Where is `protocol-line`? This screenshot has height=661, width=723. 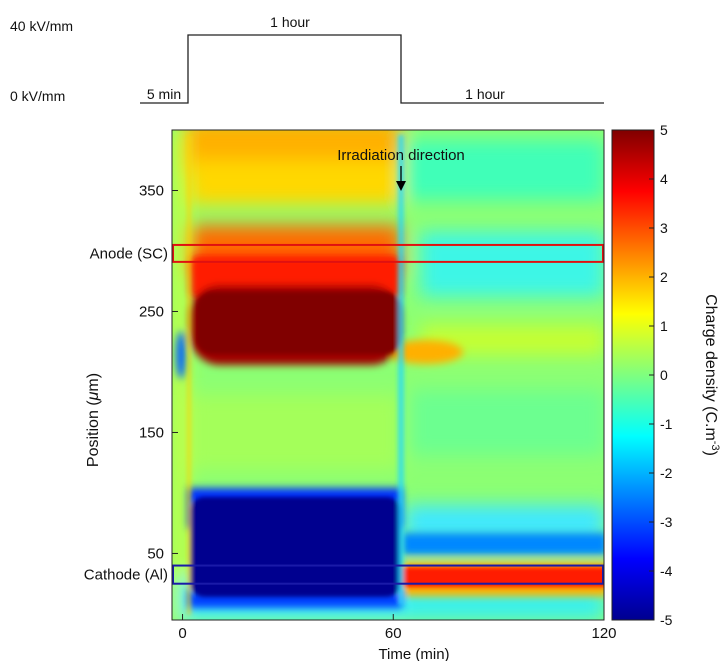 protocol-line is located at coordinates (372, 69).